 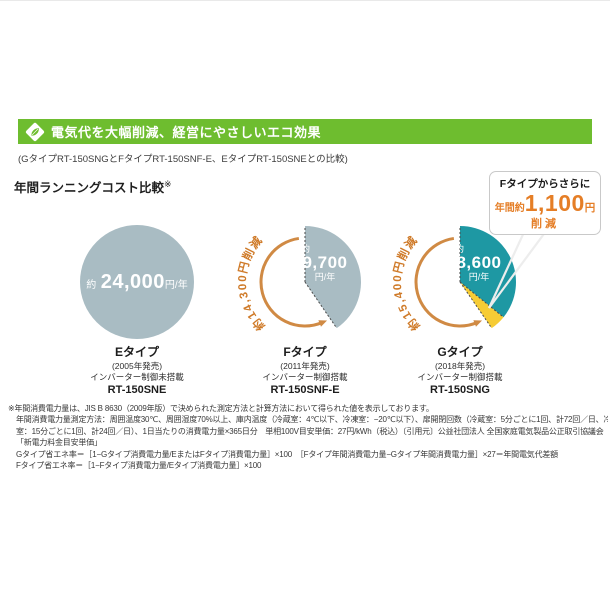 I want to click on savings-arc-annotation: 約15,400円削減, so click(x=406, y=283).